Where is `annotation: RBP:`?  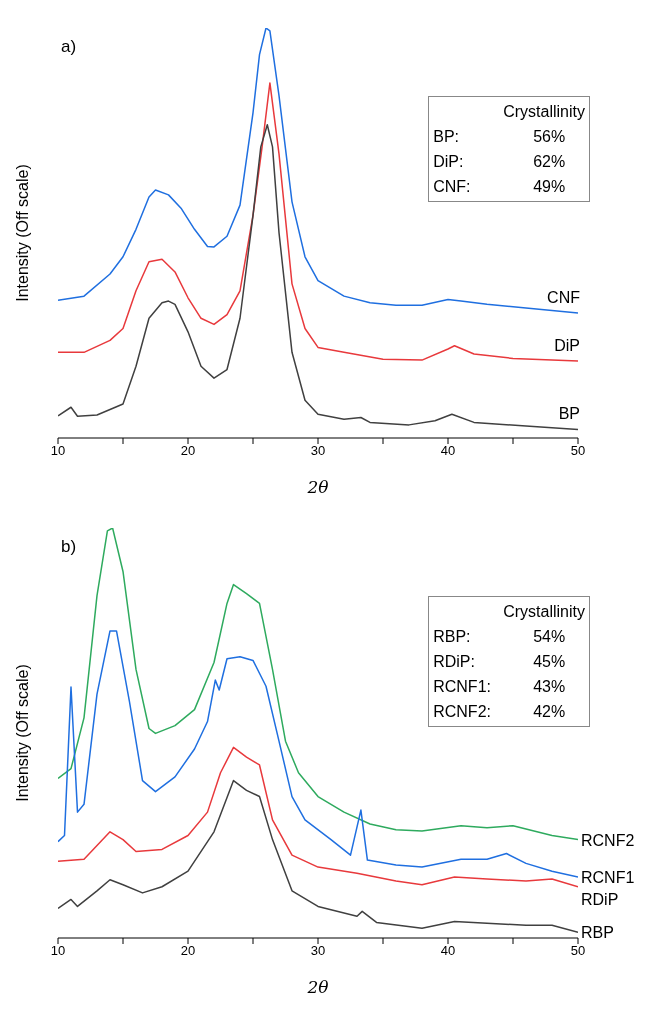
annotation: RBP: is located at coordinates (452, 637).